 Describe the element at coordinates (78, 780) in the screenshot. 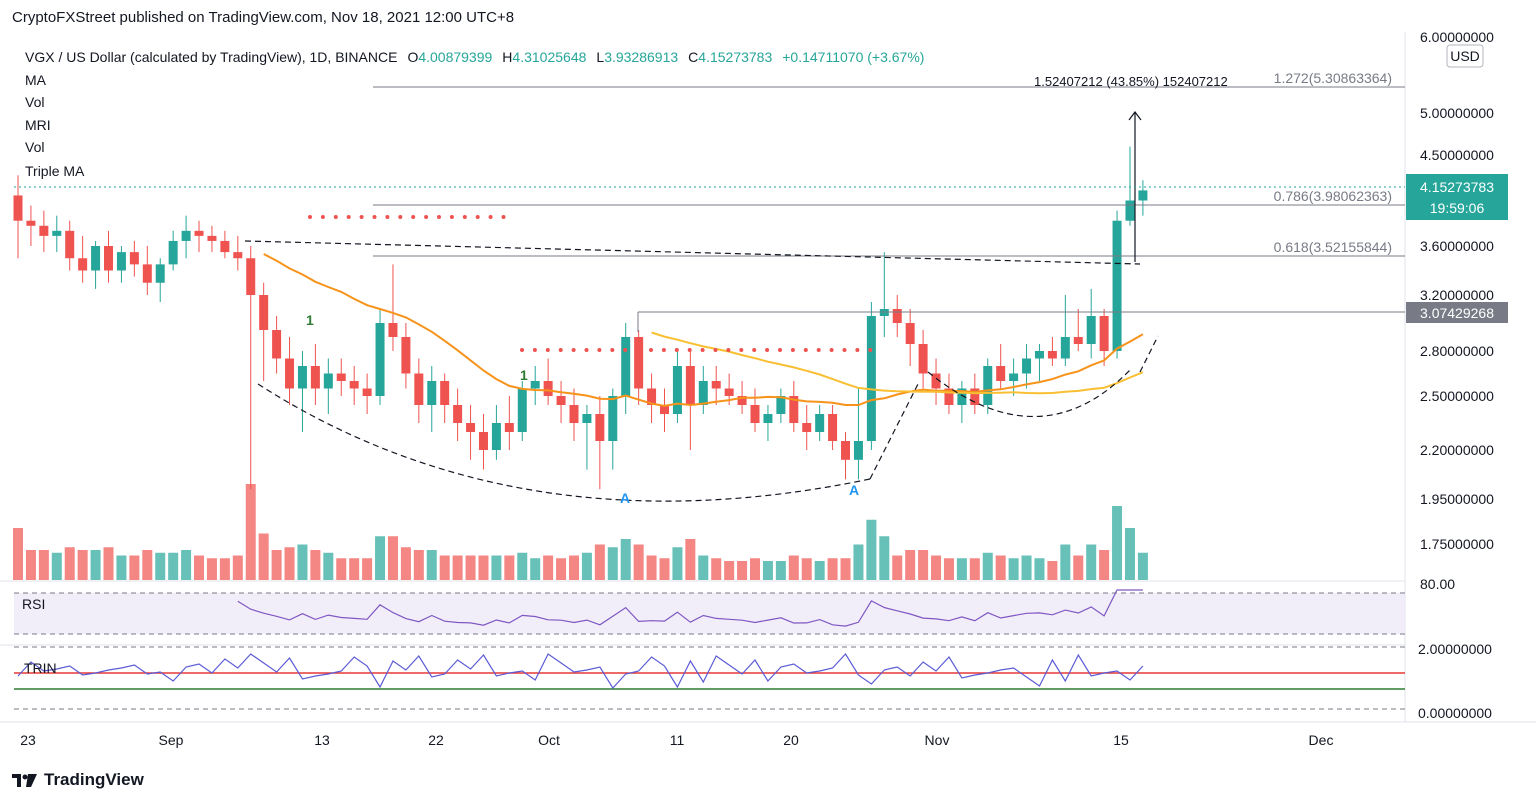

I see `footer-brand: TradingView` at that location.